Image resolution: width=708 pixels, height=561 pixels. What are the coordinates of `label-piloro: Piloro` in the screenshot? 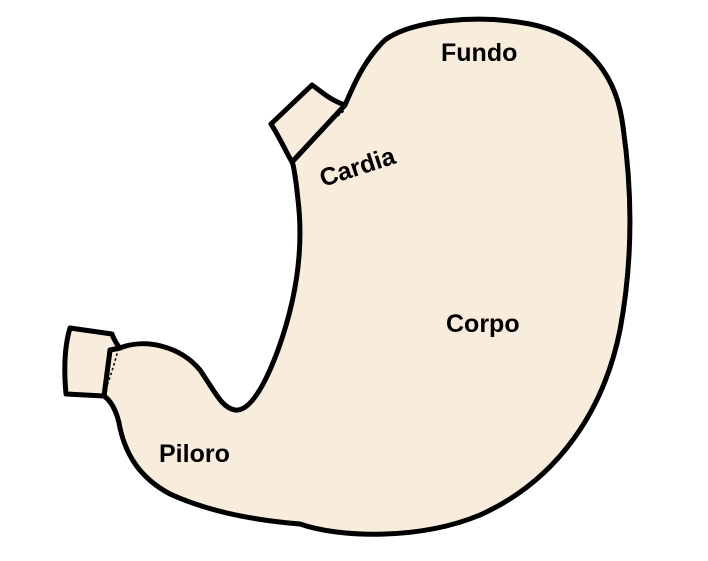 It's located at (194, 454).